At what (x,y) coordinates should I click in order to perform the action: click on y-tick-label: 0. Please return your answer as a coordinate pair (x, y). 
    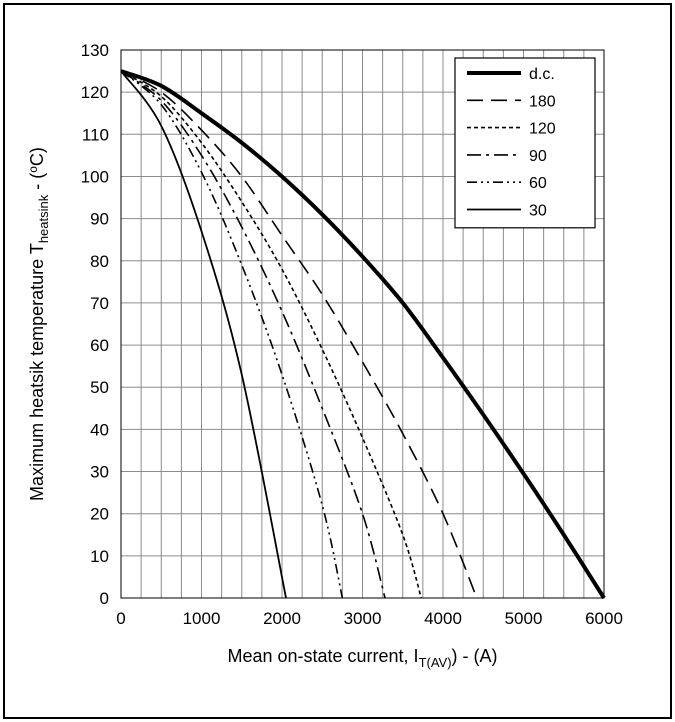
    Looking at the image, I should click on (104, 598).